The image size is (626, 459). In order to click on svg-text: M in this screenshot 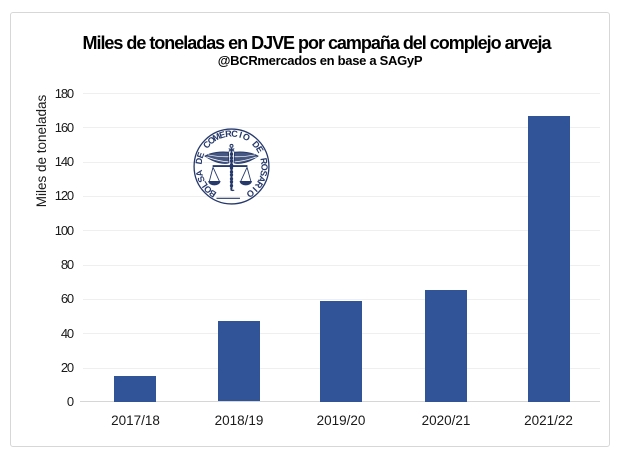, I will do `click(216, 137)`.